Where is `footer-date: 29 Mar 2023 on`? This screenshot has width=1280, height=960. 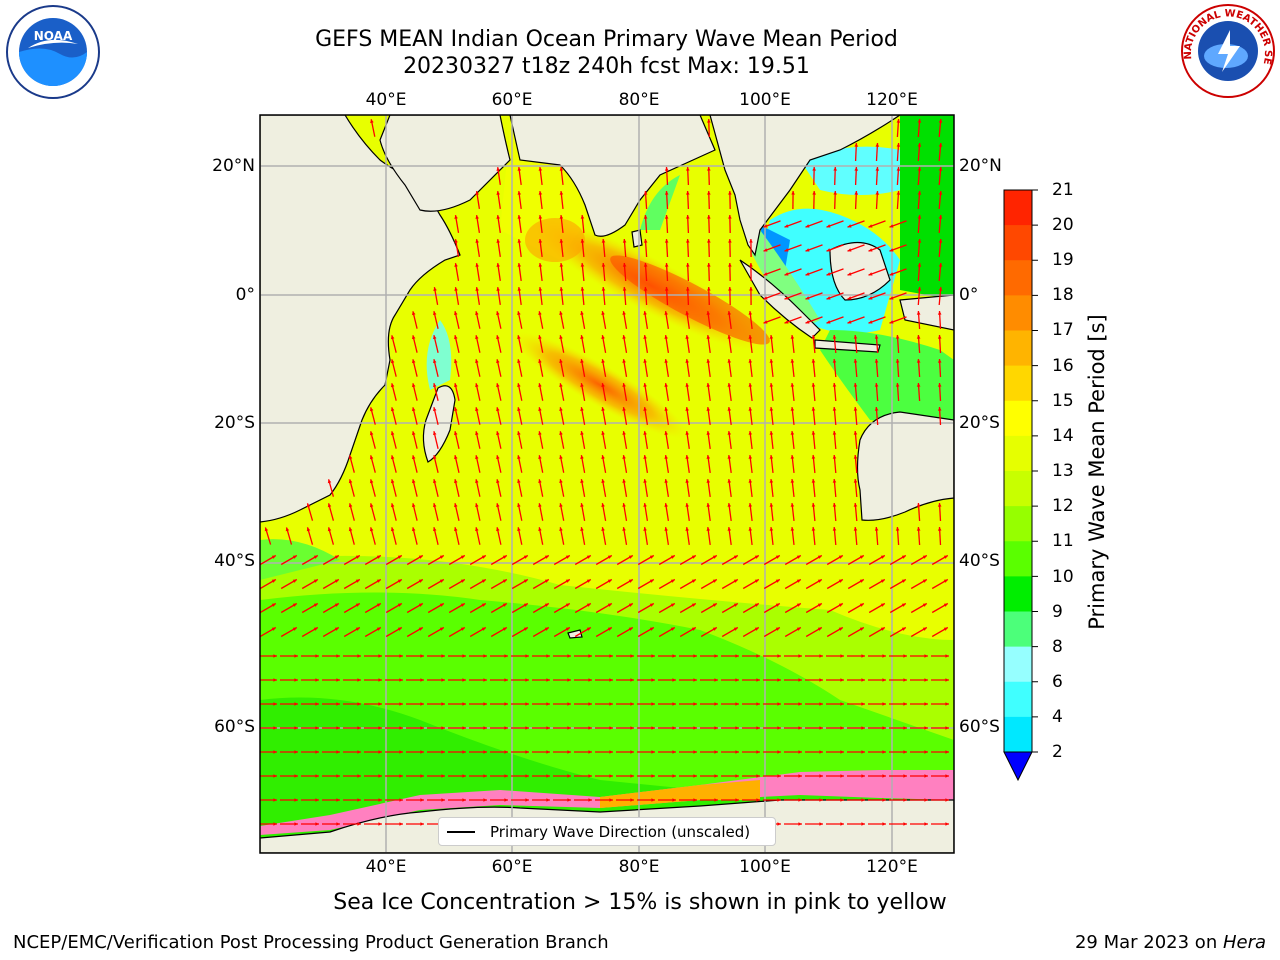 footer-date: 29 Mar 2023 on is located at coordinates (1148, 942).